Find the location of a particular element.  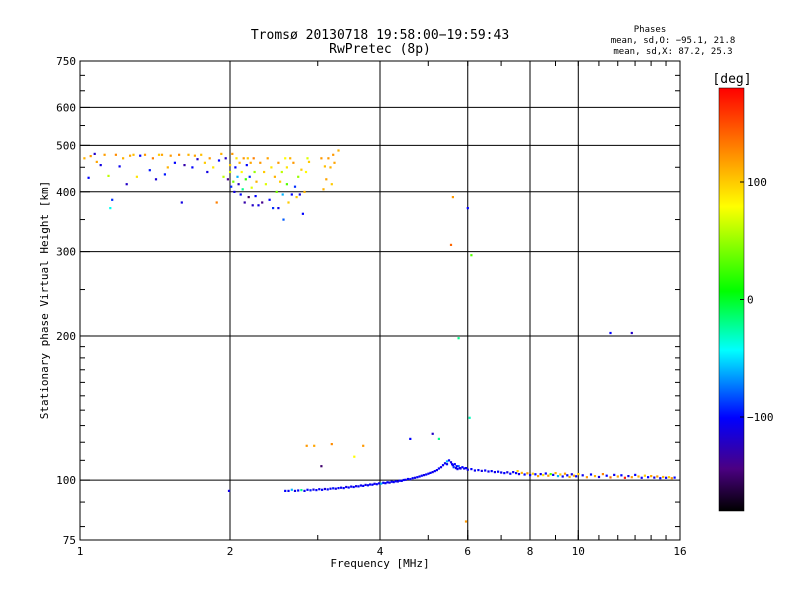

x-tick-label: 6 is located at coordinates (467, 551).